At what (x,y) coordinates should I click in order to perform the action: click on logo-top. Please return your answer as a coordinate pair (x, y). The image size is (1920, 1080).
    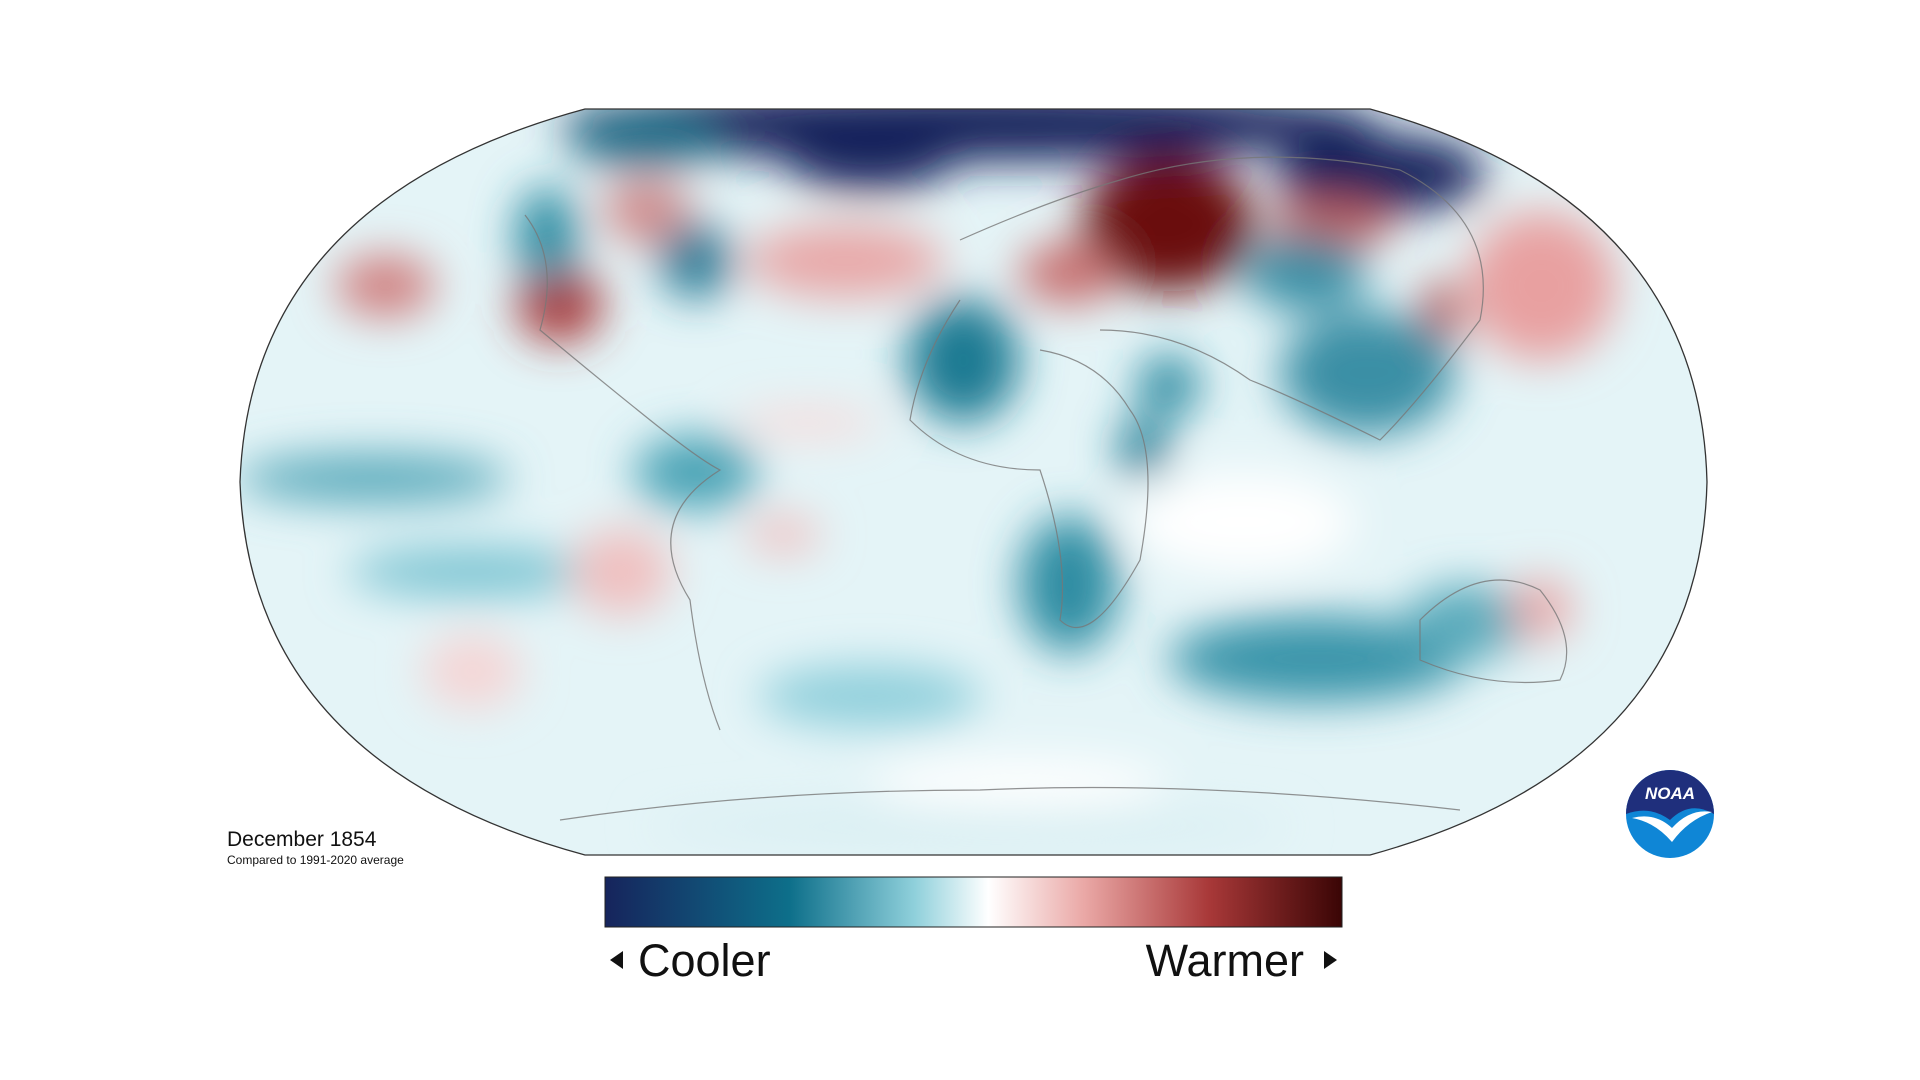
    Looking at the image, I should click on (1670, 795).